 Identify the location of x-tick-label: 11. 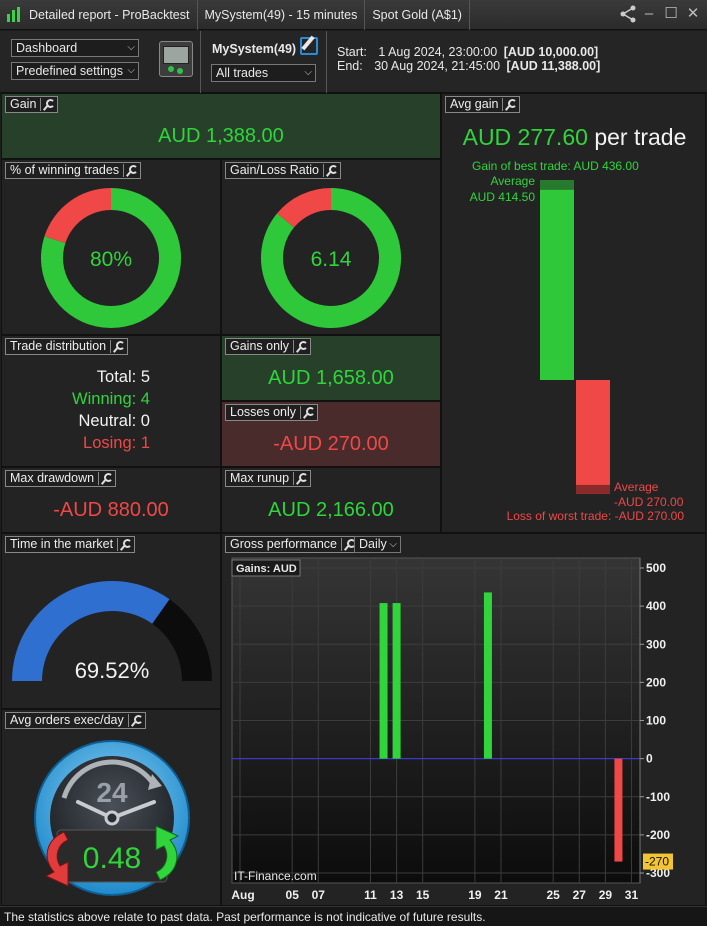
(370, 895).